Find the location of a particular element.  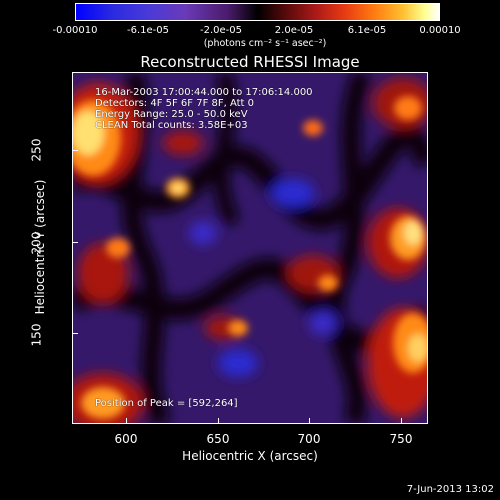

colorbar-tick: 2.0e-05 is located at coordinates (294, 30).